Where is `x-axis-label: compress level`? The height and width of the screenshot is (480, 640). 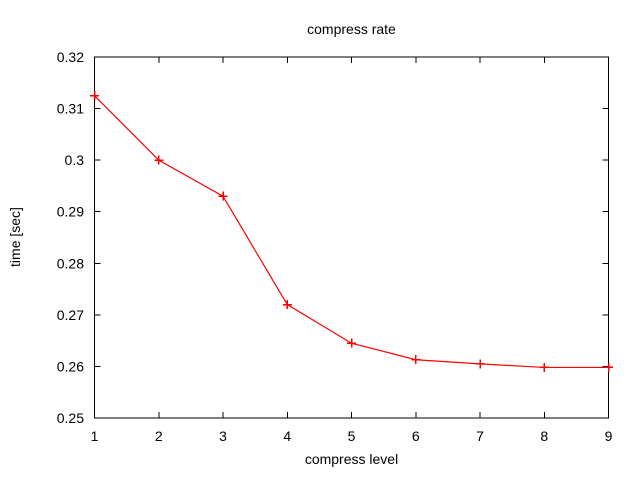 x-axis-label: compress level is located at coordinates (351, 459).